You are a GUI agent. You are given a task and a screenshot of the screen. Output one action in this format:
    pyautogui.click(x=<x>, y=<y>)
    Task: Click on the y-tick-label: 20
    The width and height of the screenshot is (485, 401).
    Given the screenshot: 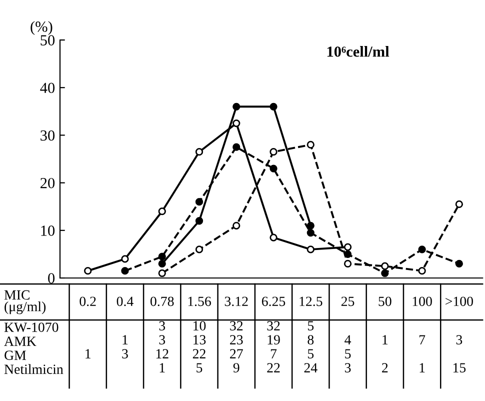 What is the action you would take?
    pyautogui.click(x=47, y=183)
    